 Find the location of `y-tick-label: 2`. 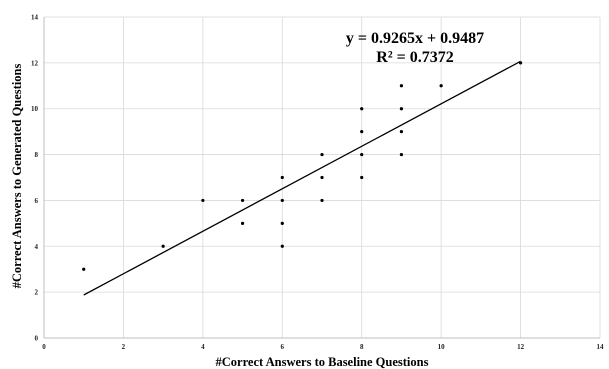

y-tick-label: 2 is located at coordinates (37, 293).